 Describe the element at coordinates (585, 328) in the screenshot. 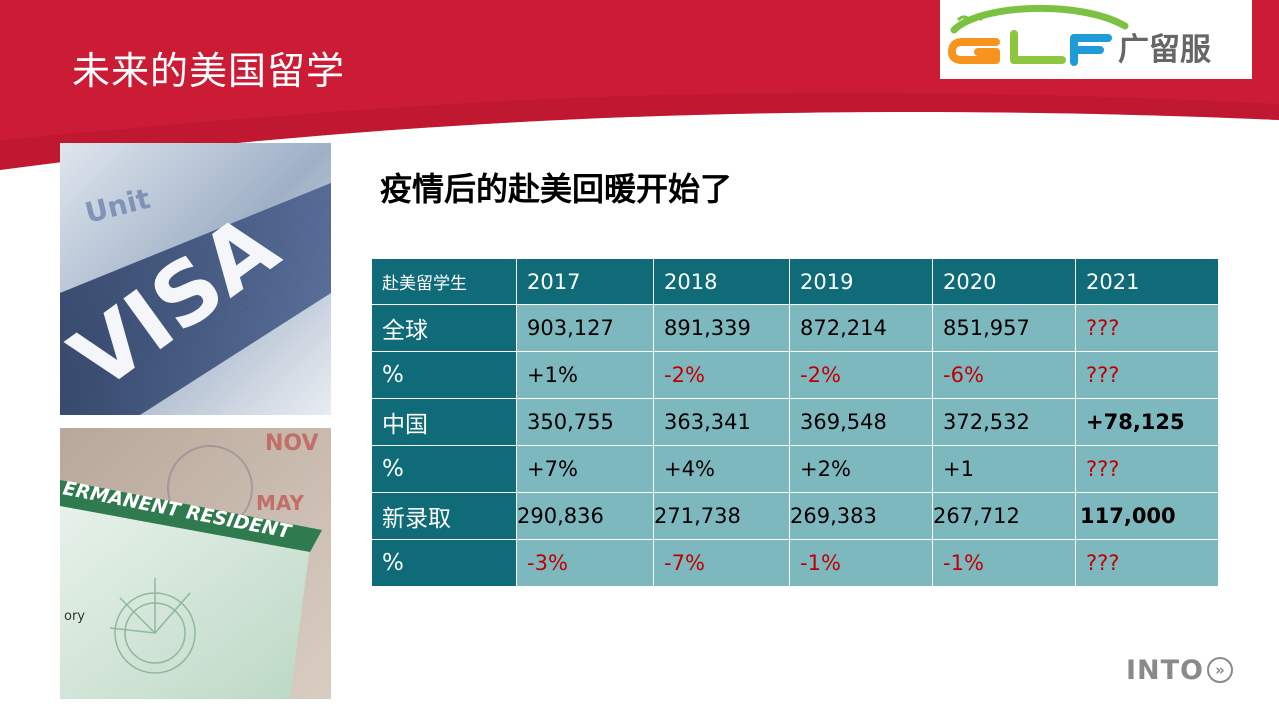

I see `table-cell: 903,127` at that location.